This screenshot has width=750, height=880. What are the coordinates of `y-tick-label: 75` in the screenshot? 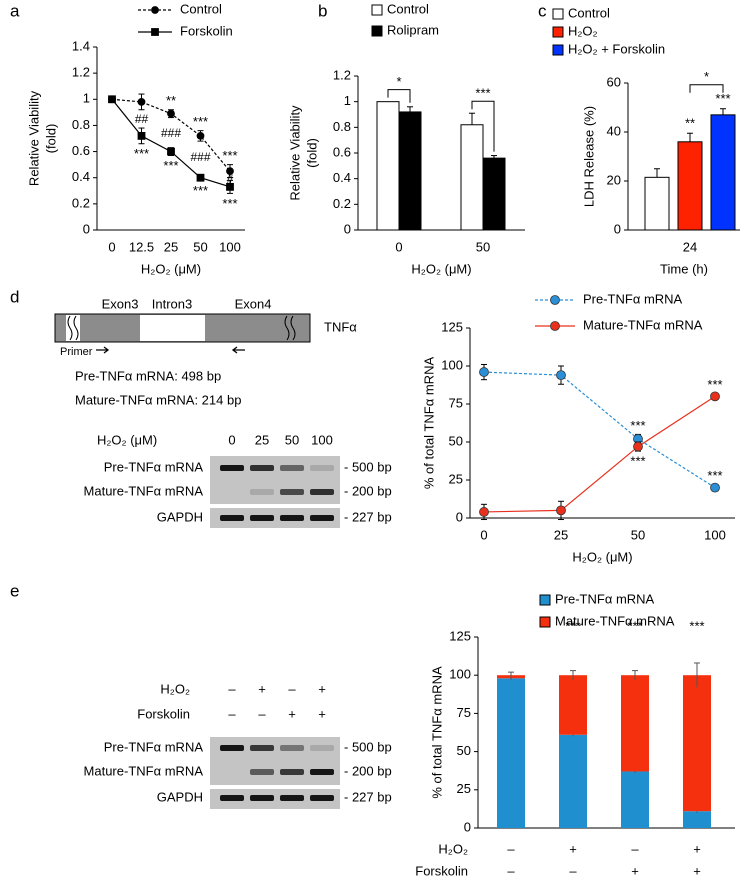 It's located at (464, 712).